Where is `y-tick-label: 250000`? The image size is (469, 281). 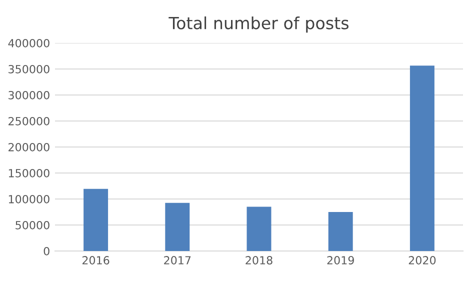
y-tick-label: 250000 is located at coordinates (29, 121).